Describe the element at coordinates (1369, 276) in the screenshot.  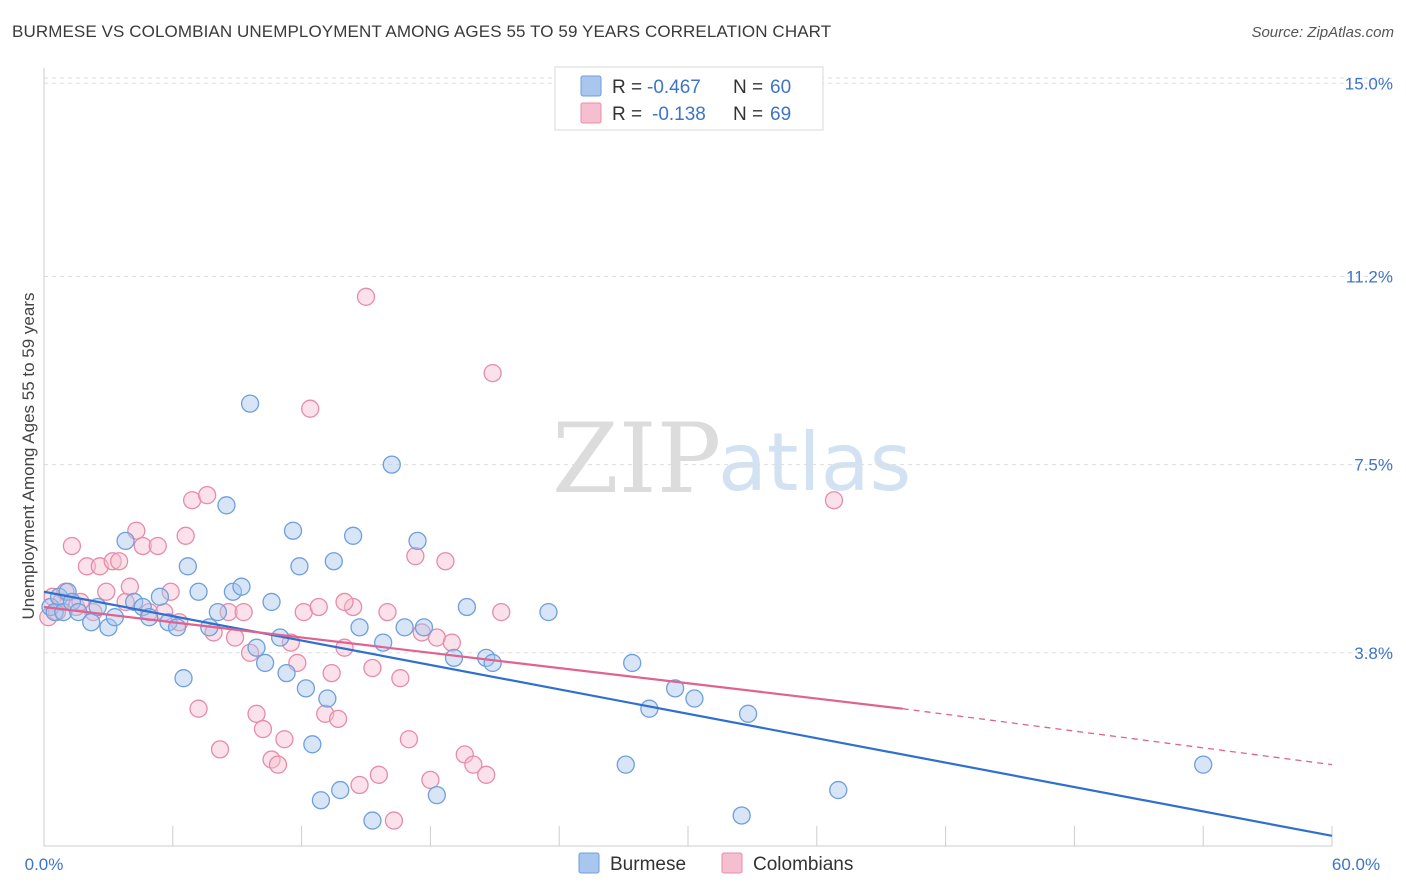
I see `y-tick-label-2: 11.2%` at that location.